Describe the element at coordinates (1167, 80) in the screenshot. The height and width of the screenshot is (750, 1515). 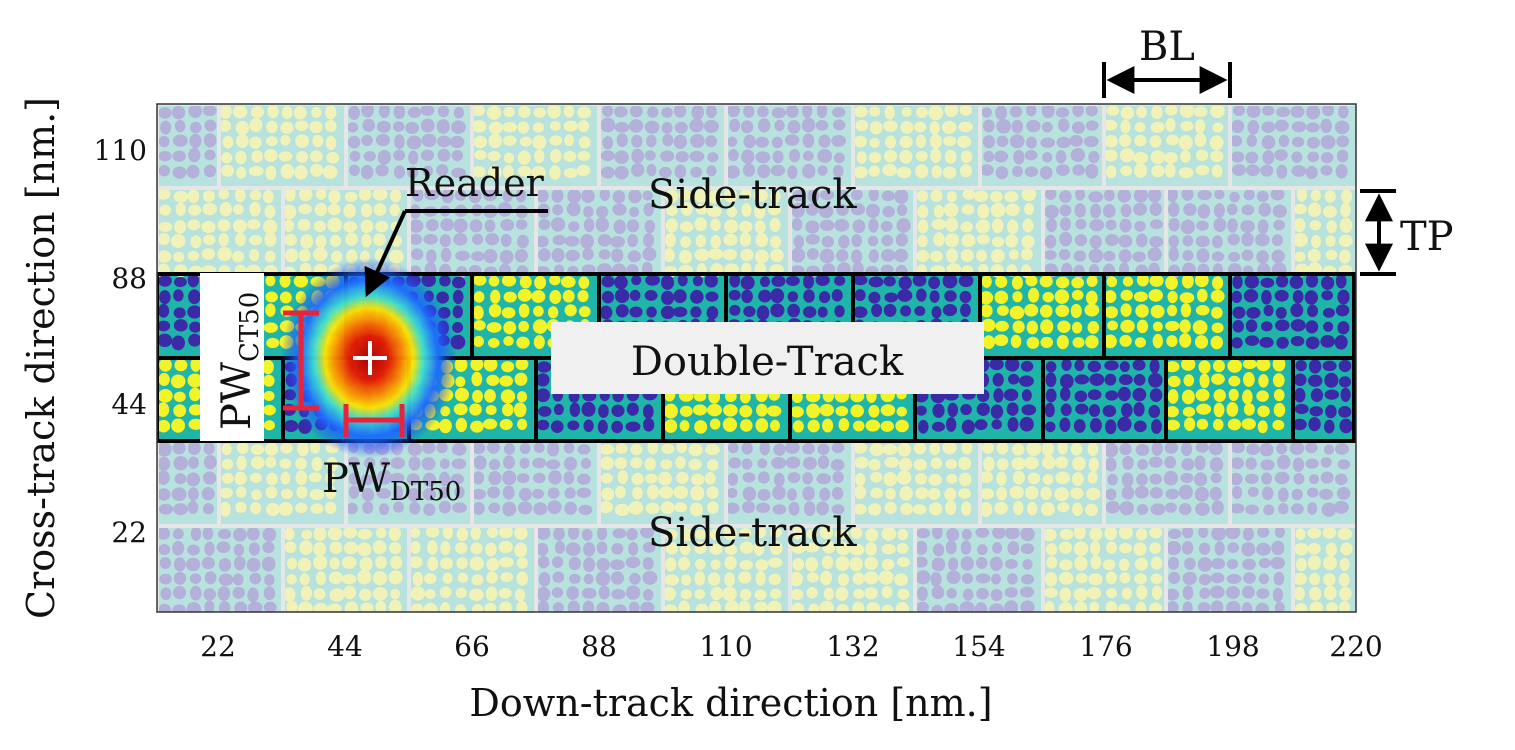
I see `bl-dimension-arrow` at that location.